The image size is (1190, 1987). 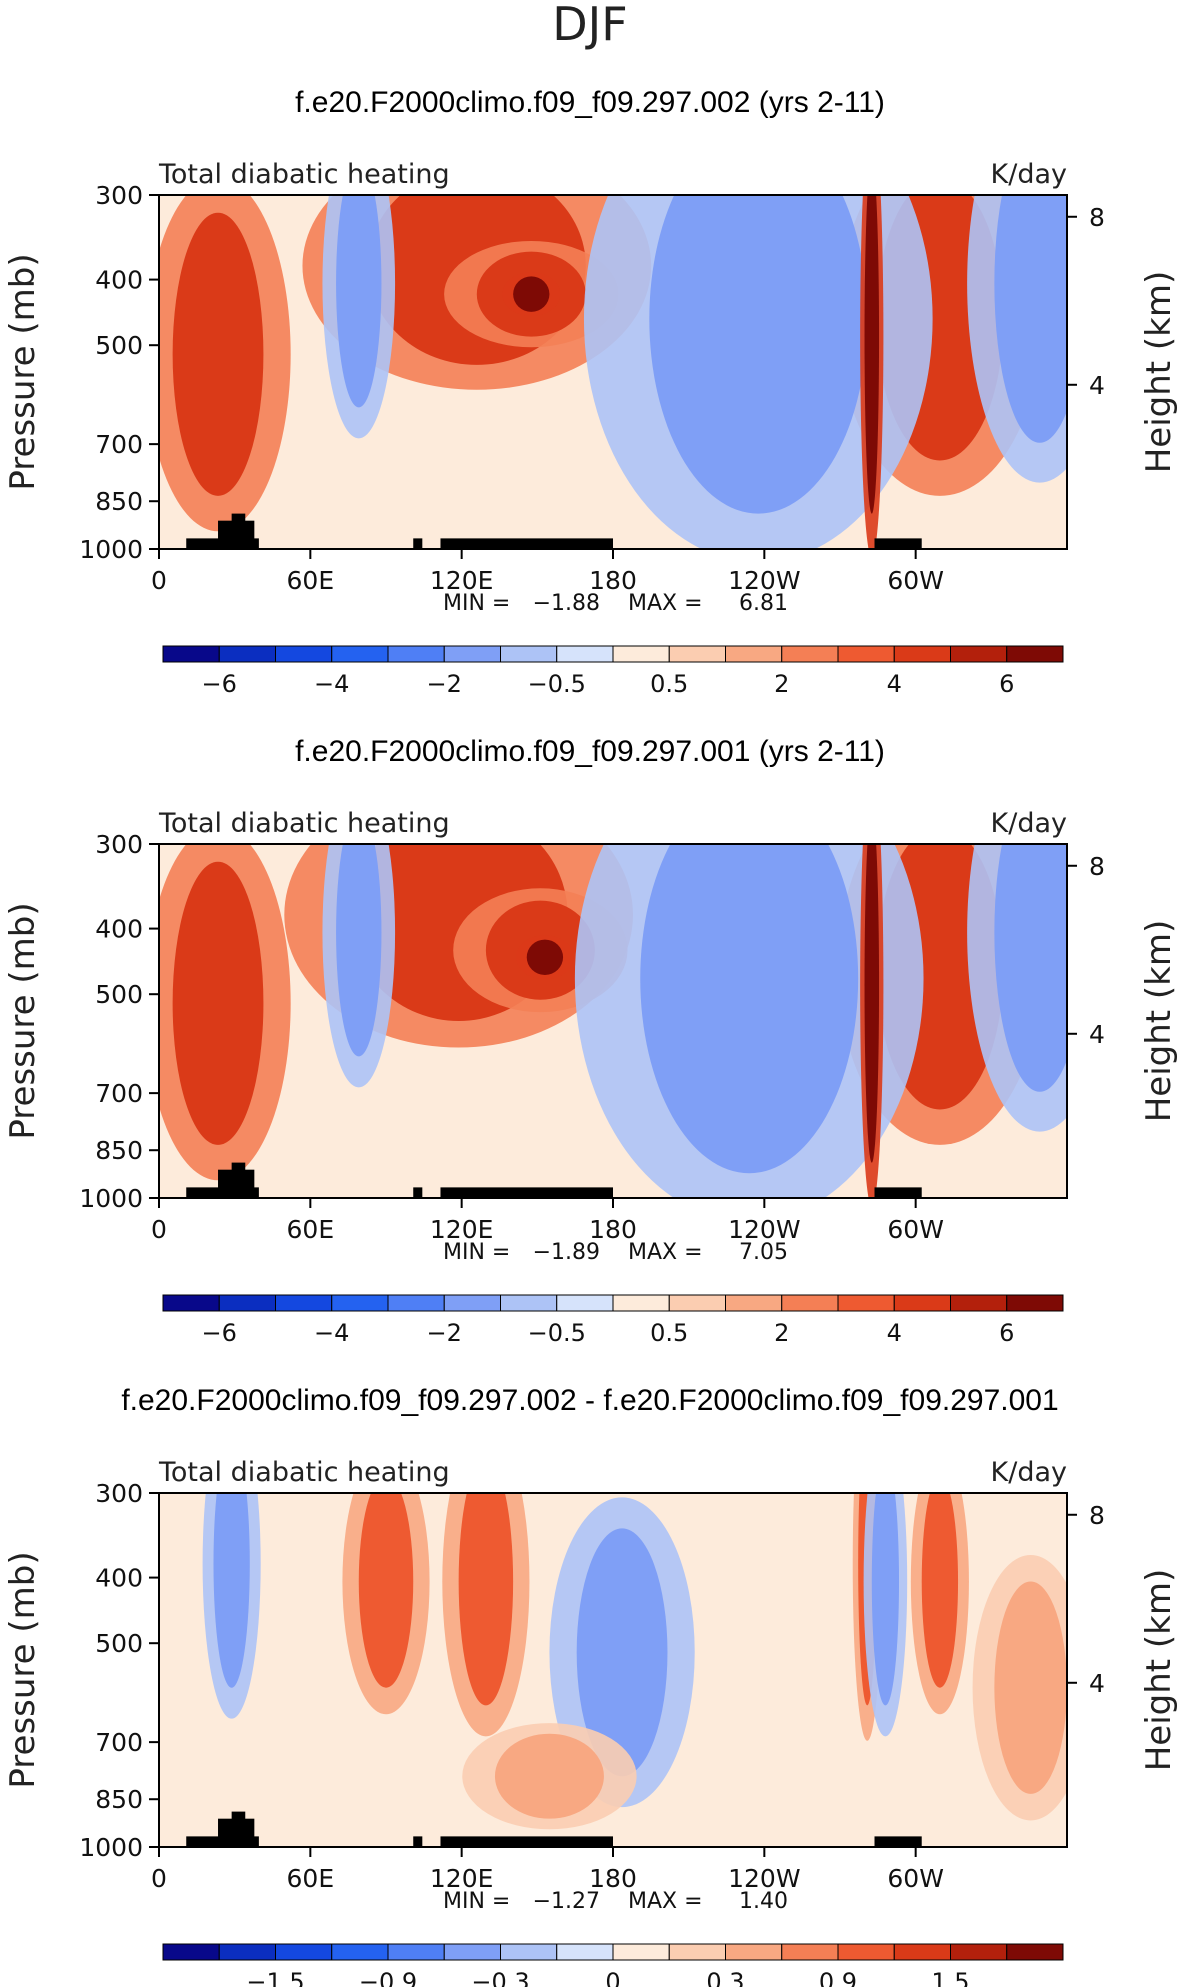 What do you see at coordinates (894, 1333) in the screenshot?
I see `colorbar-label: 4` at bounding box center [894, 1333].